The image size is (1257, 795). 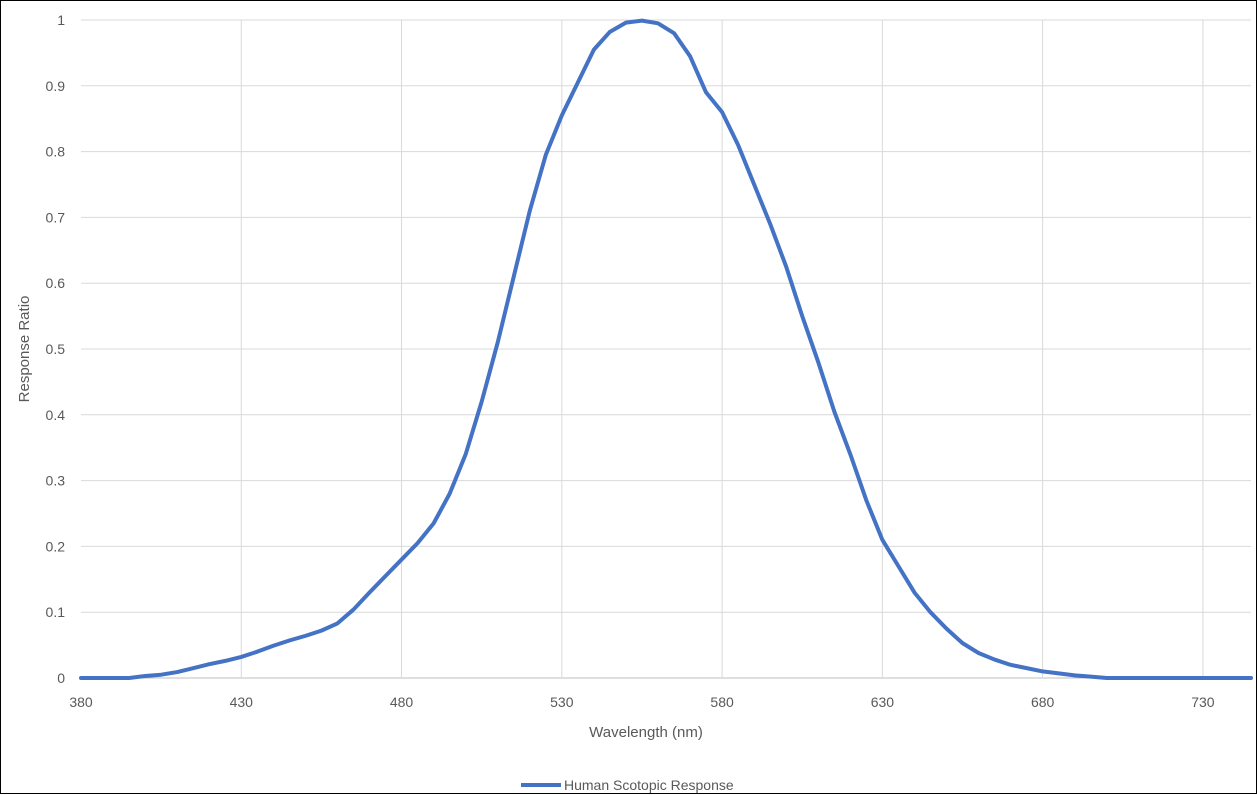 I want to click on x-tick-label: 680, so click(x=1043, y=702).